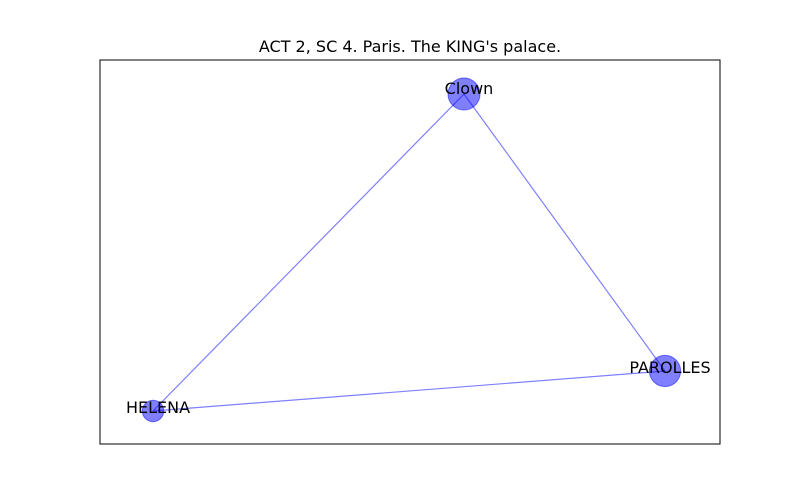  I want to click on node-label-clown: Clown, so click(469, 88).